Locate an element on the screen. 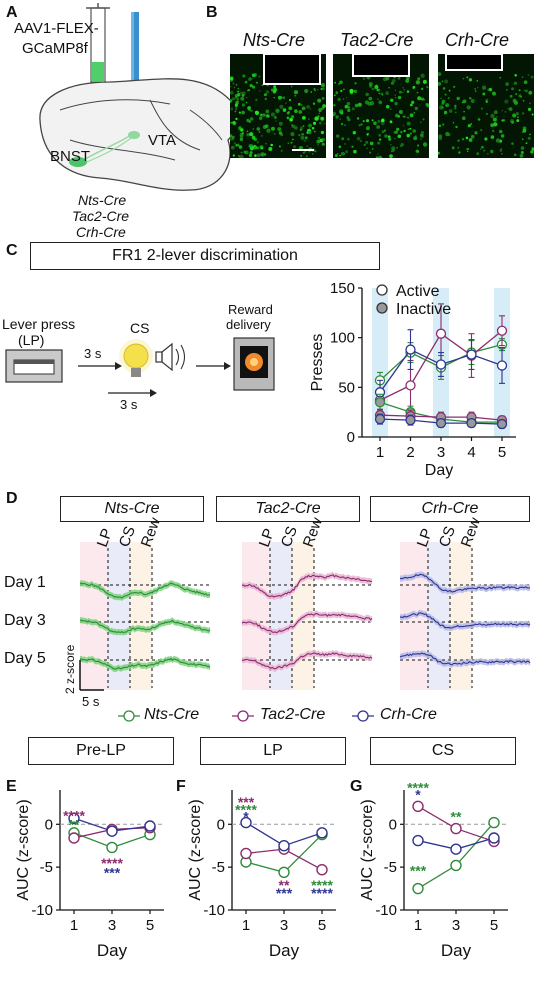  panel-label-e: E is located at coordinates (11, 786).